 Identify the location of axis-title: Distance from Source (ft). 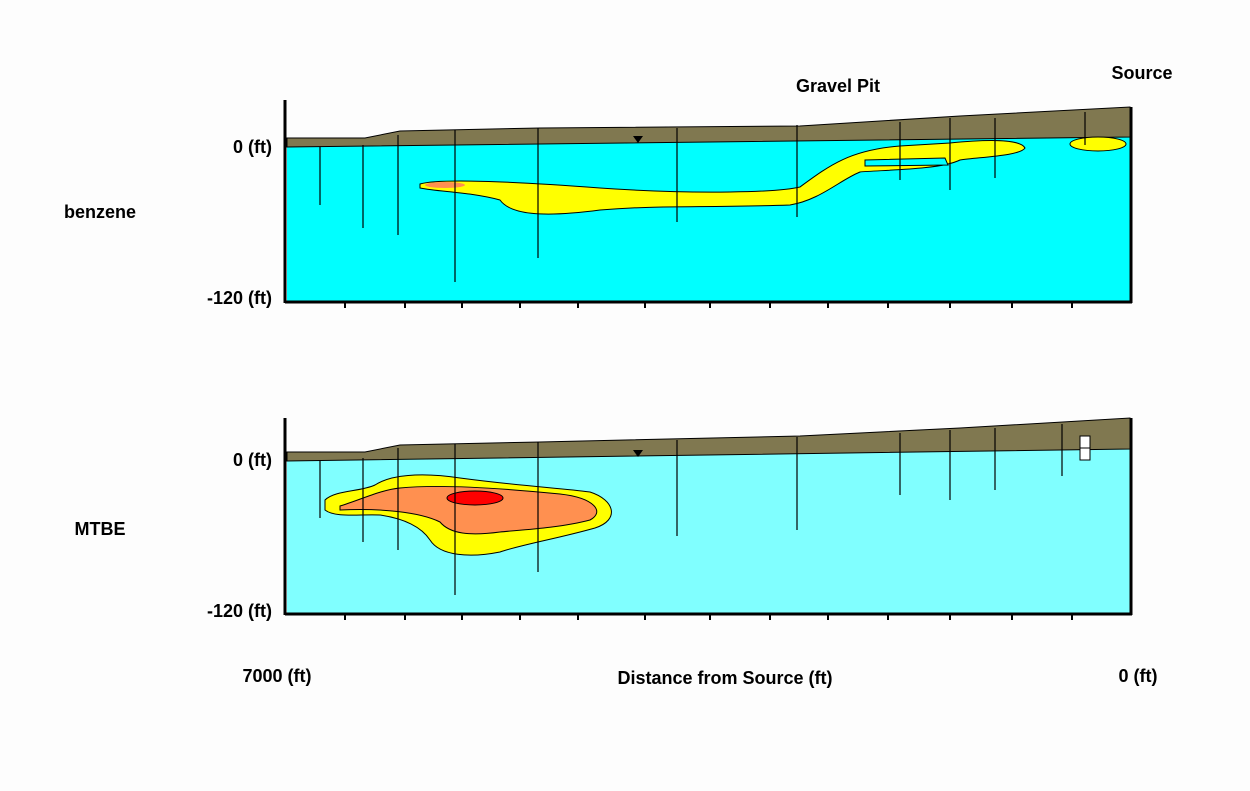
(724, 678).